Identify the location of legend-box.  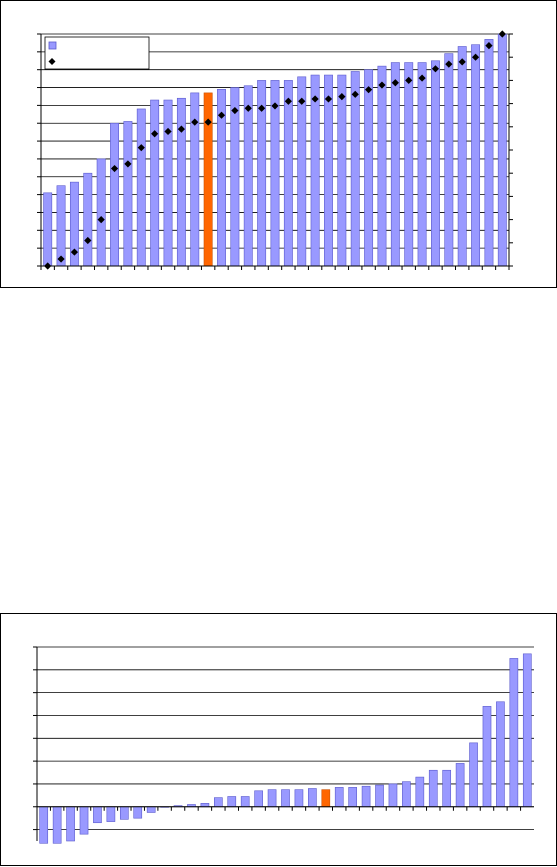
(97, 53).